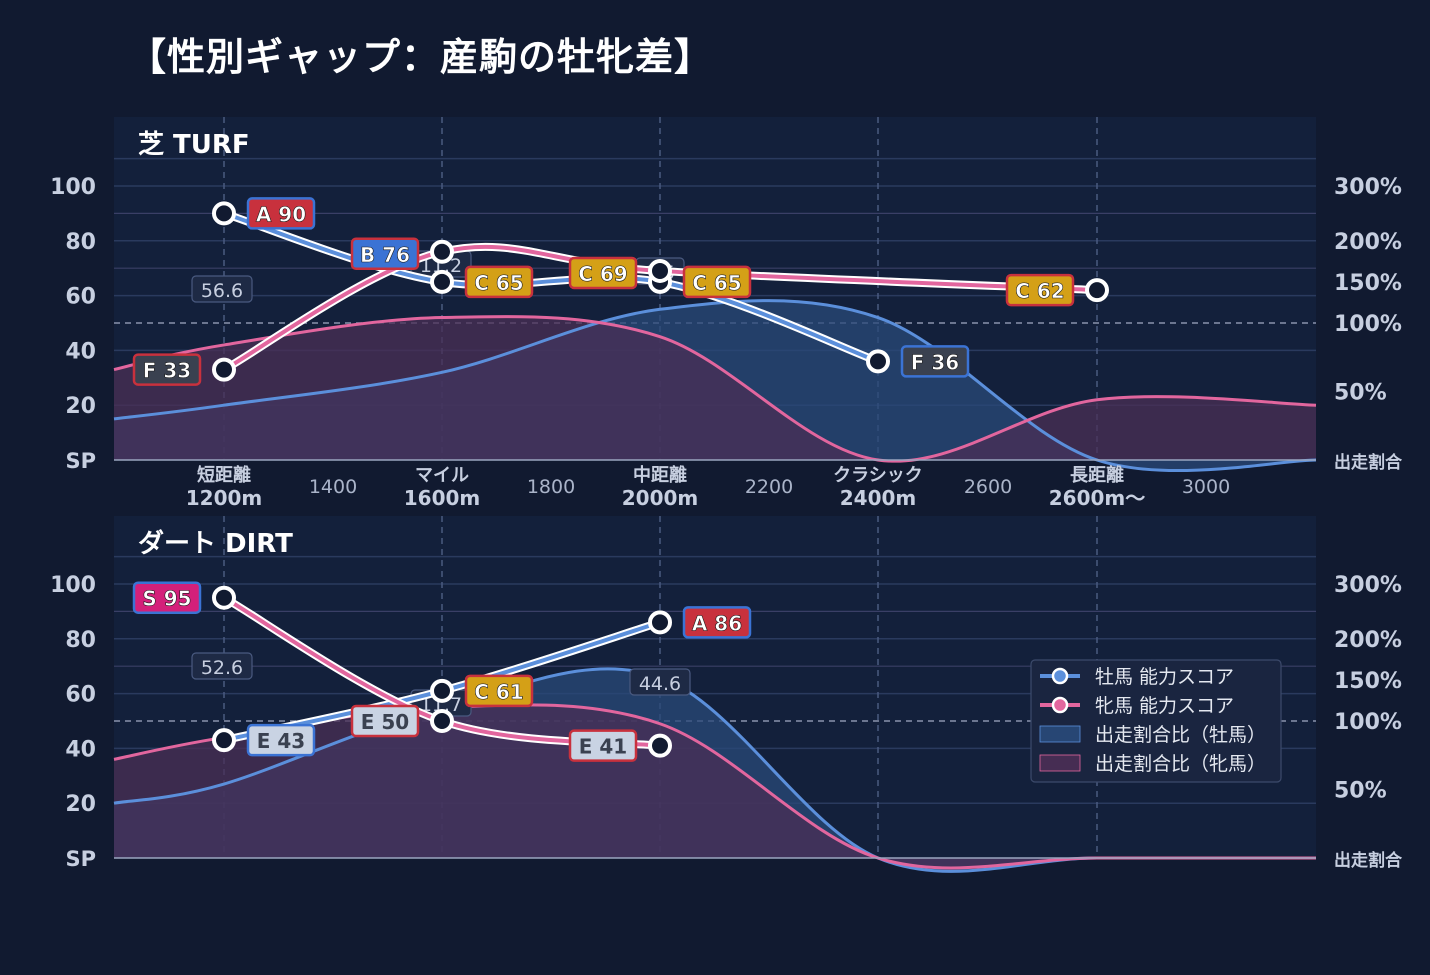 The height and width of the screenshot is (975, 1430). What do you see at coordinates (421, 57) in the screenshot?
I see `page-title: 【性別ギャップ：産駒の牡牝差】` at bounding box center [421, 57].